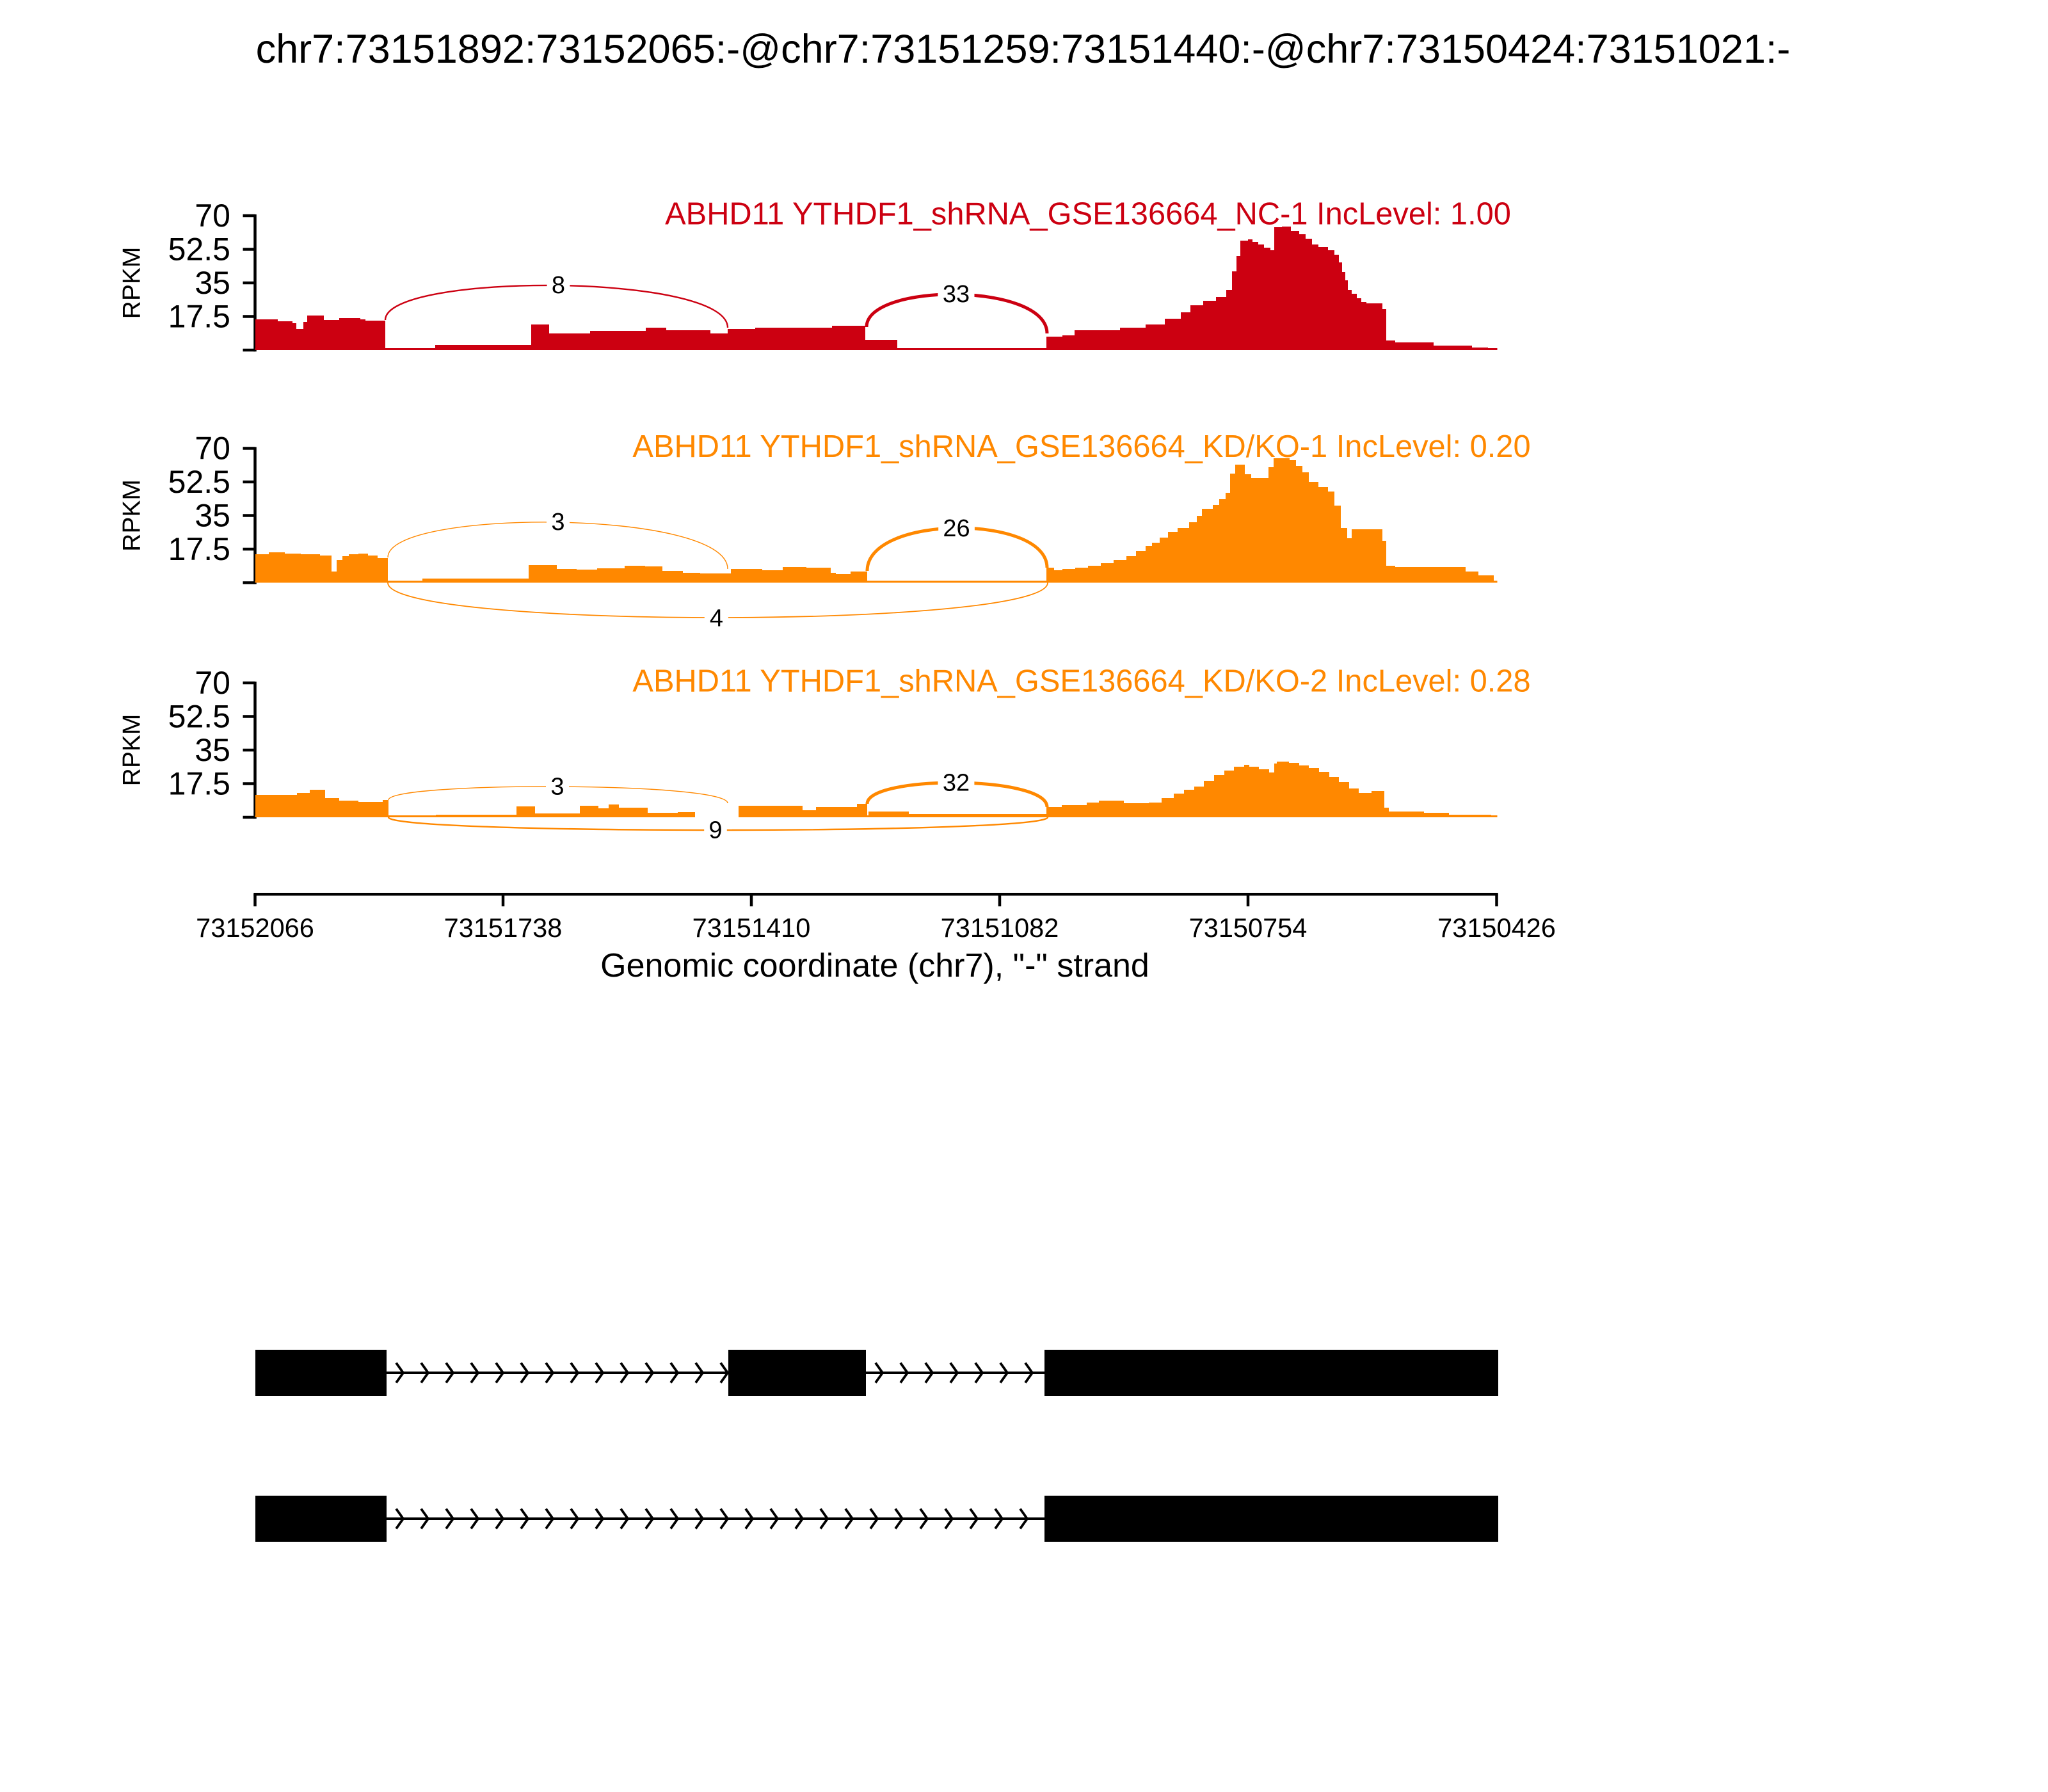  What do you see at coordinates (716, 618) in the screenshot?
I see `svg-text: 4` at bounding box center [716, 618].